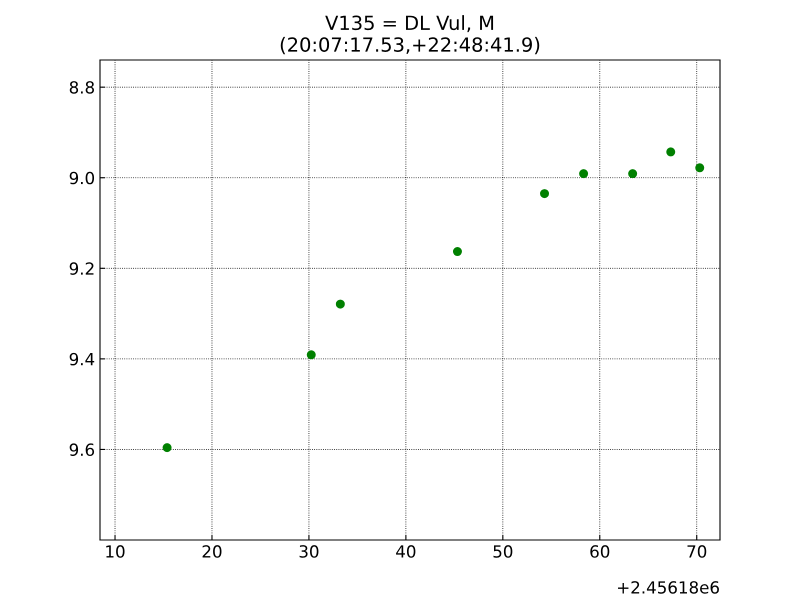 This screenshot has width=800, height=600. Describe the element at coordinates (82, 87) in the screenshot. I see `y-tick-label: 8.8` at that location.